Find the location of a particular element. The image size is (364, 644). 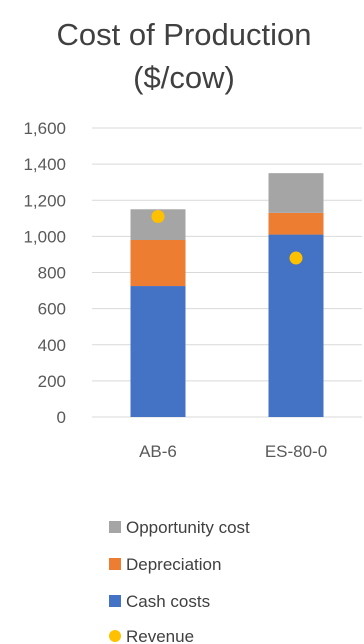

revenue-points is located at coordinates (227, 237).